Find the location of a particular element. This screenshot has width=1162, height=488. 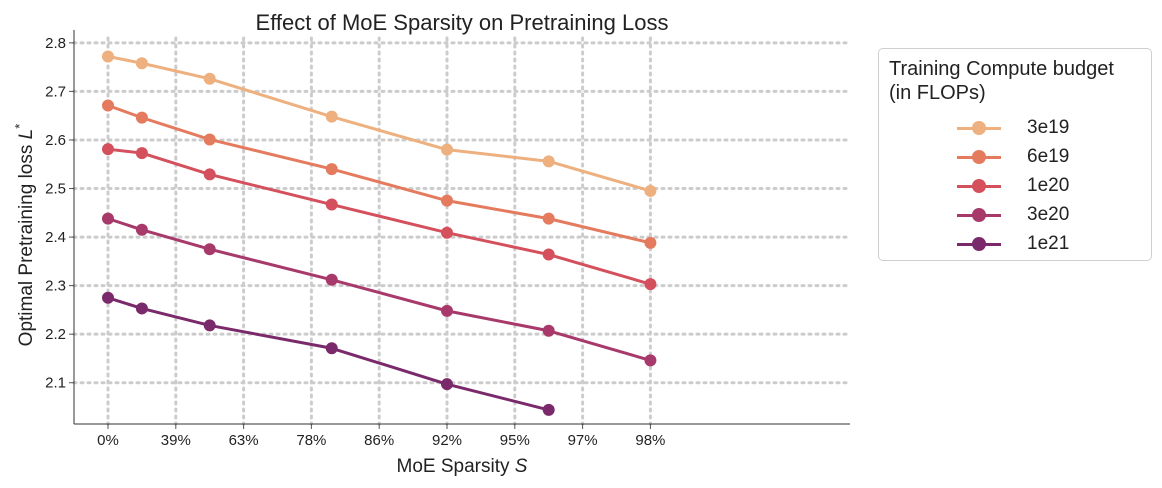

y-tick-label: 2.5 is located at coordinates (55, 189).